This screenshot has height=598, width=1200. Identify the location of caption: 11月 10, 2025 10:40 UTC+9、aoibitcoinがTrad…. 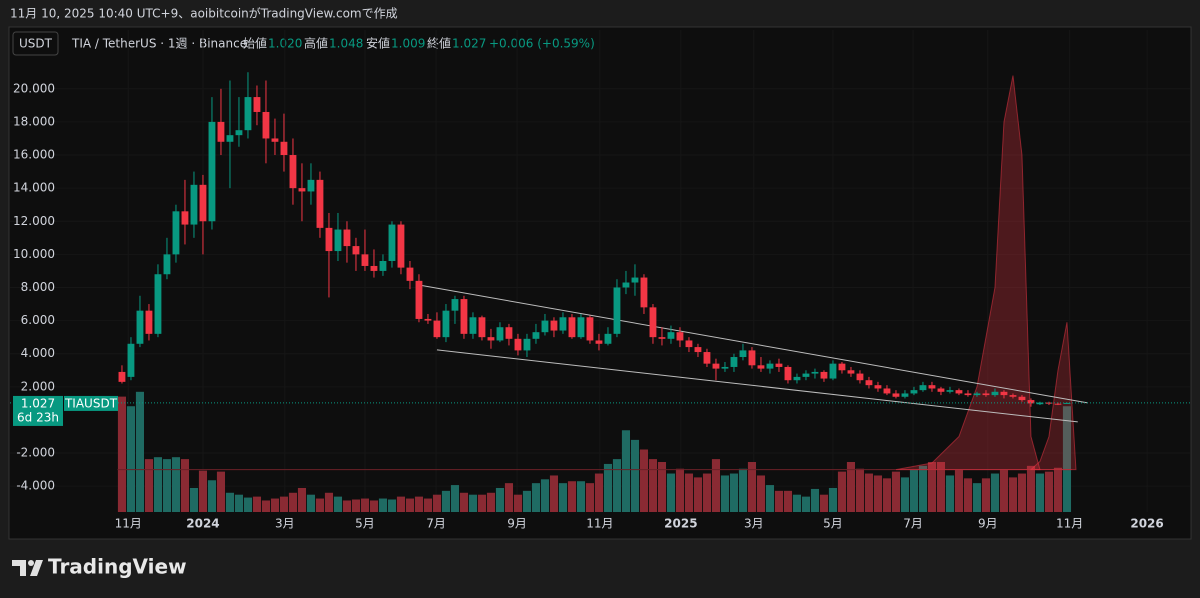
(204, 13).